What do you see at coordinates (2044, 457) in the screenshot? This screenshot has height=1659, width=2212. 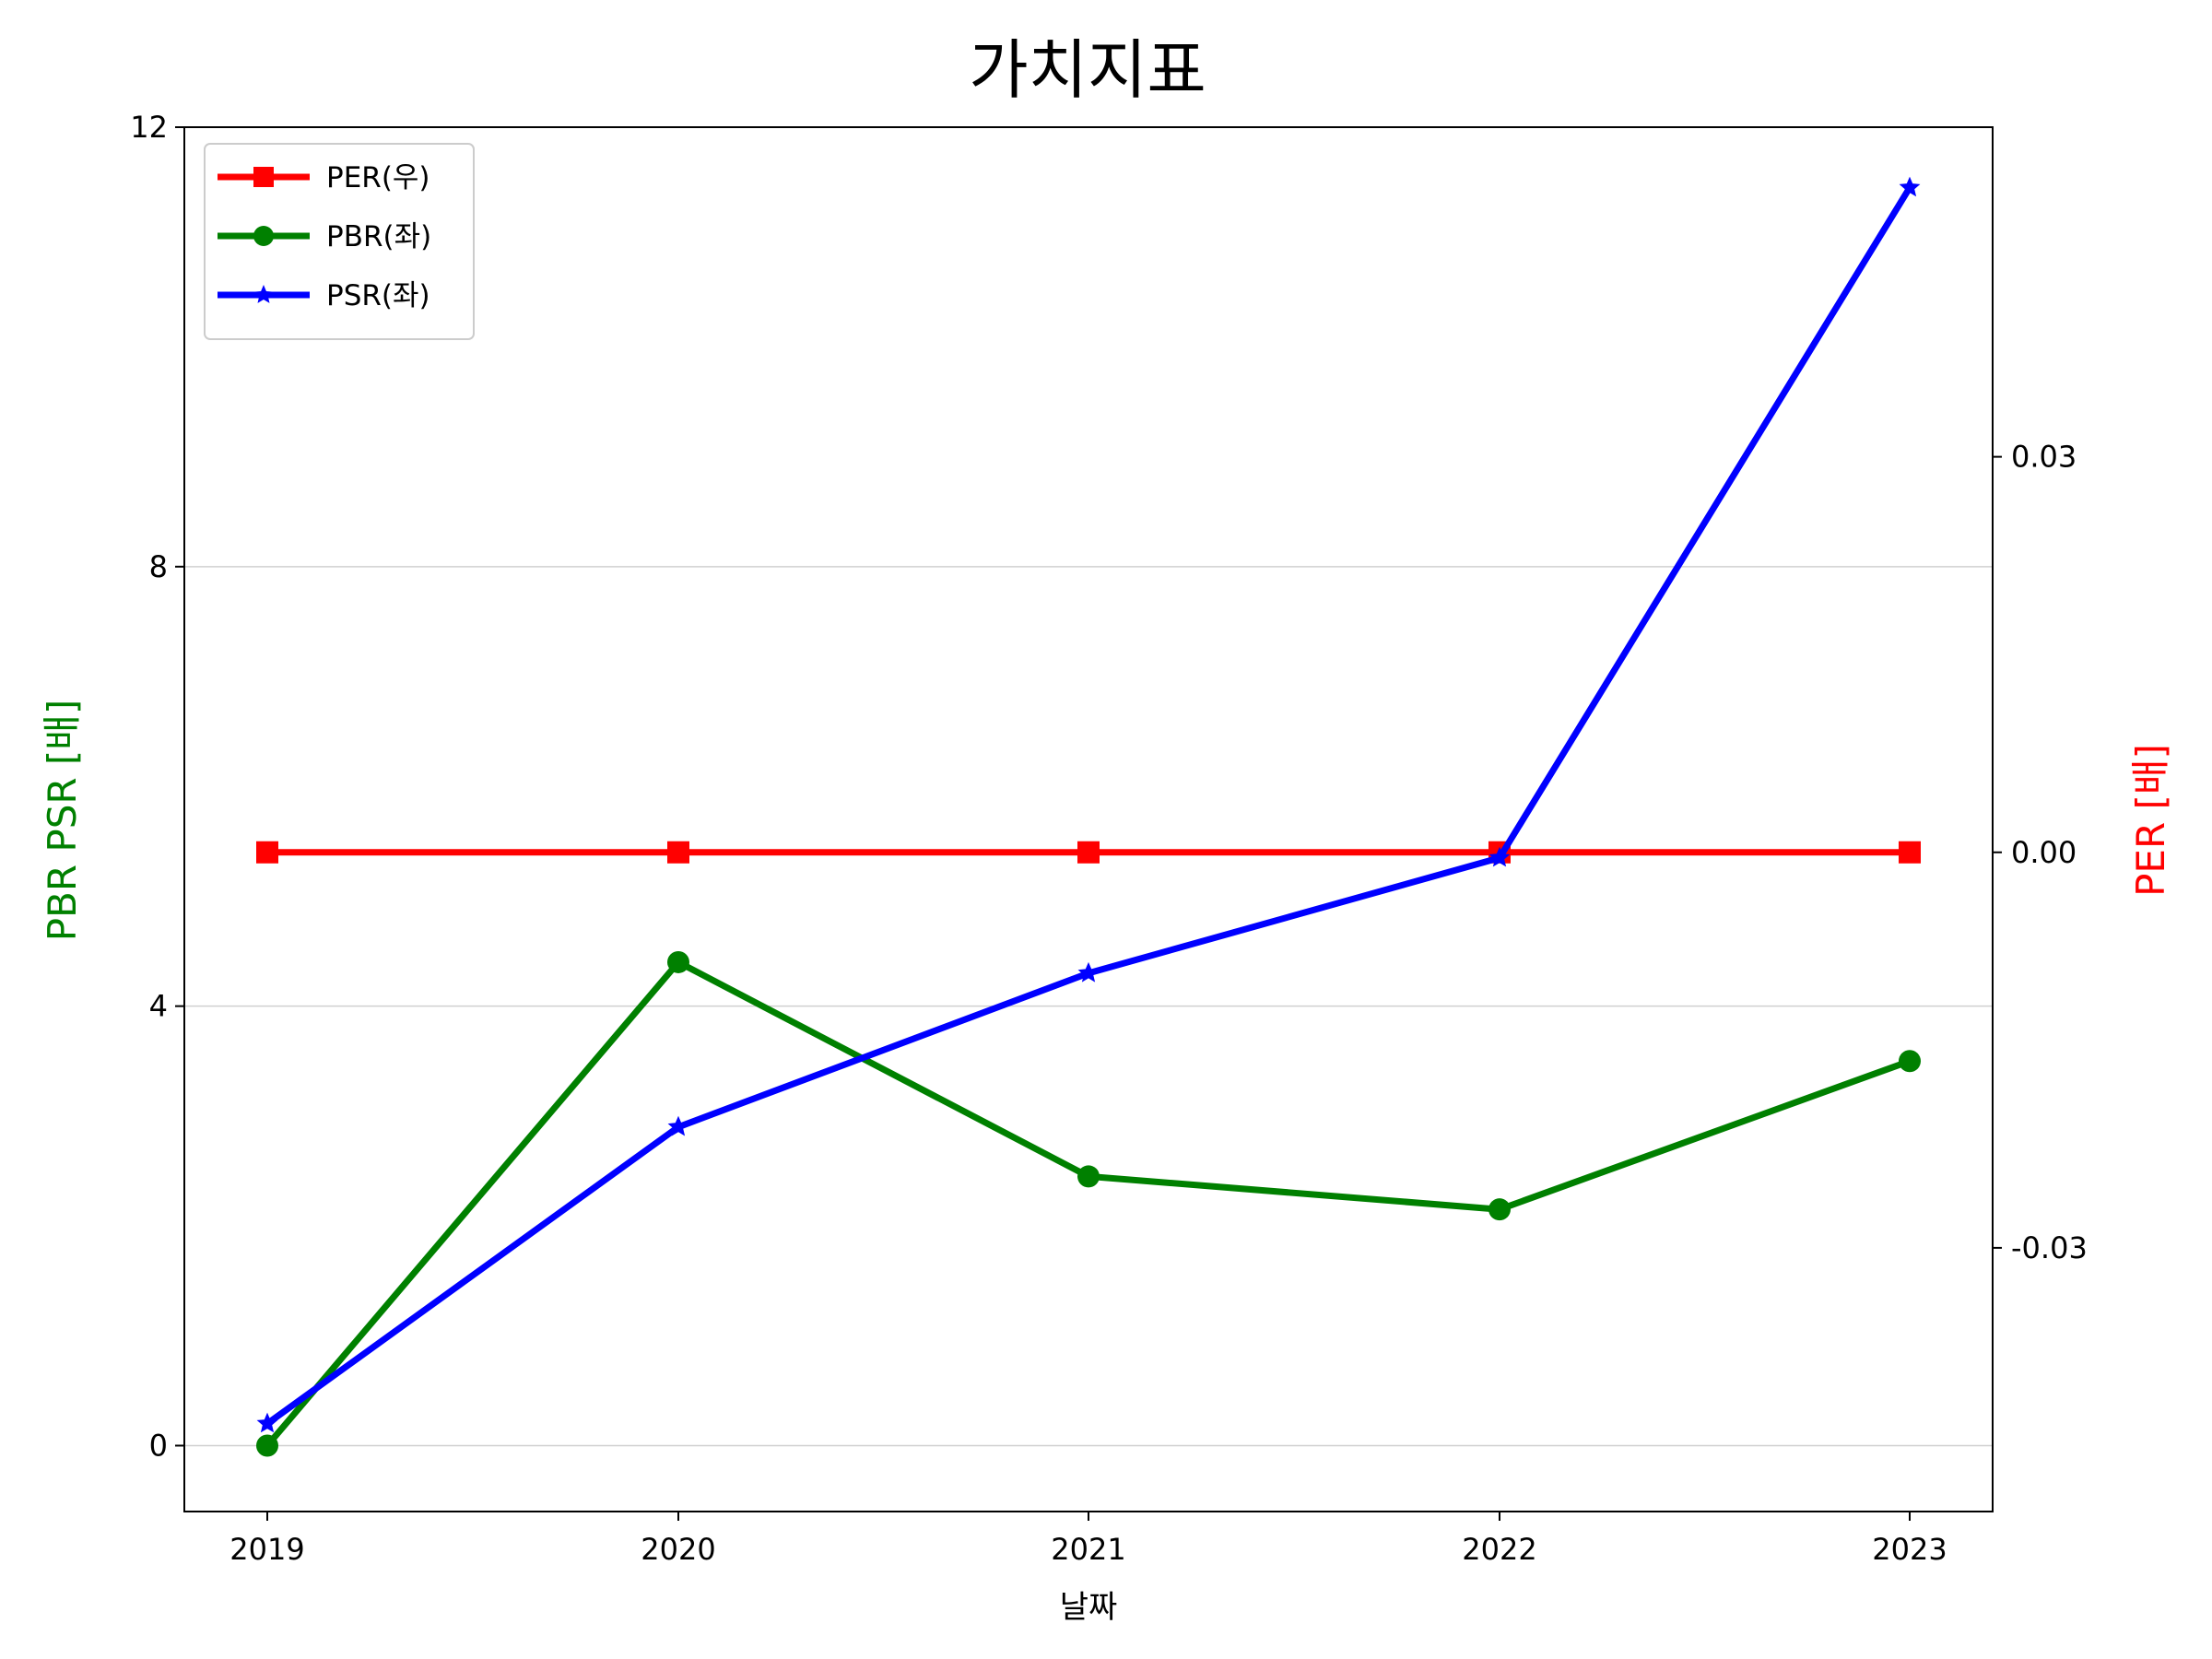 I see `right-tick-label: 0.03` at bounding box center [2044, 457].